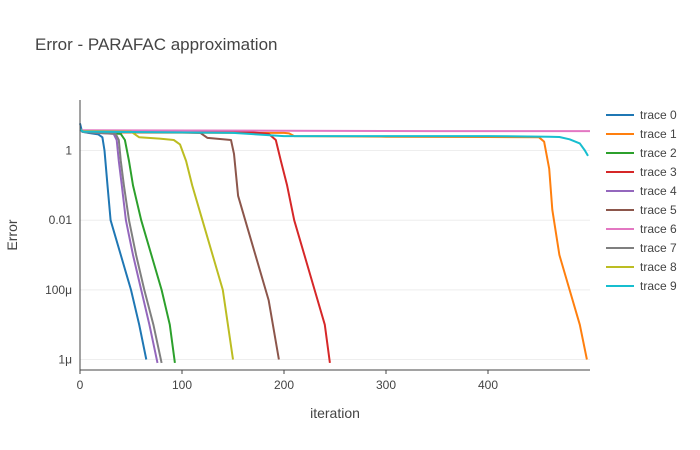  I want to click on legend-label: trace 2, so click(658, 153).